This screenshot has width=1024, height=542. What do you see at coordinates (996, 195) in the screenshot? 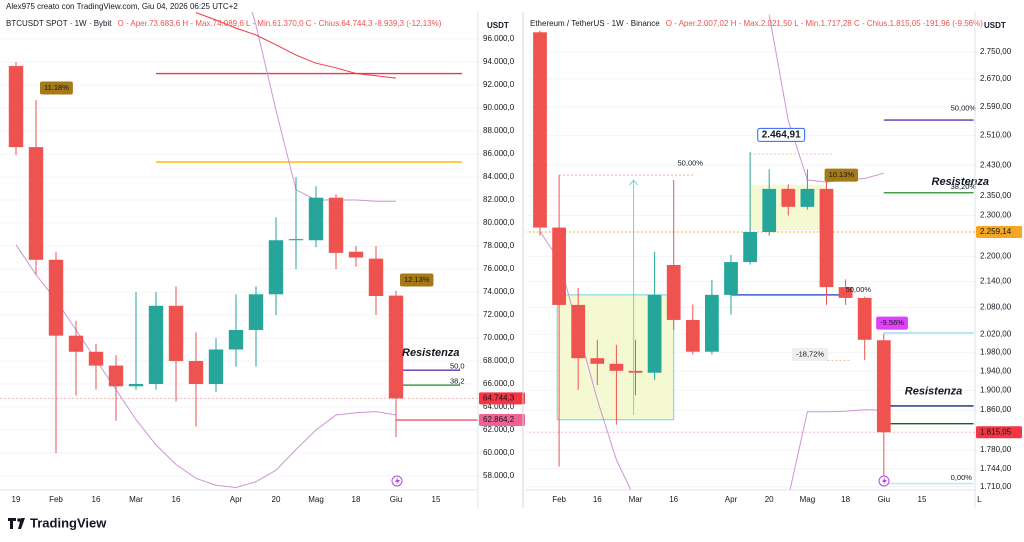
I see `y-tick-label: 2.350,00` at bounding box center [996, 195].